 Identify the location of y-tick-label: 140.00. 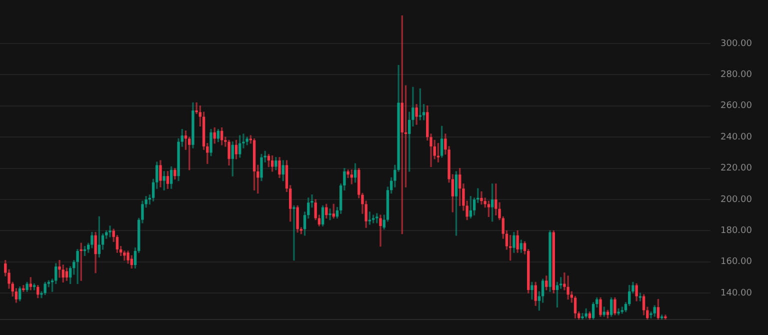
(736, 293).